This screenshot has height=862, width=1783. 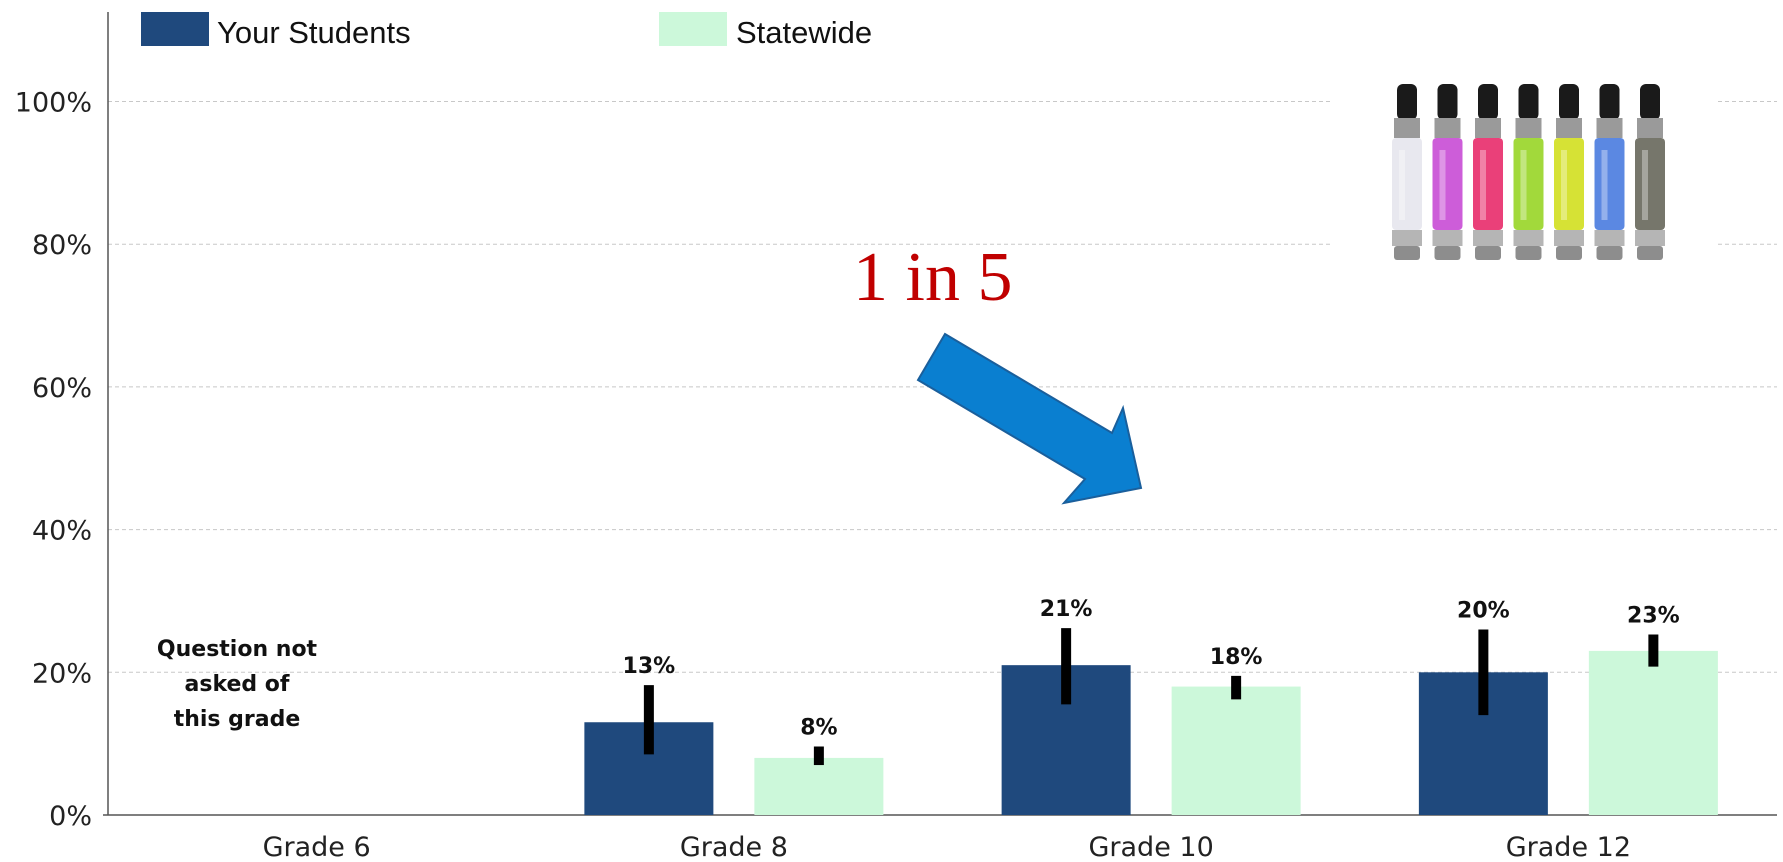 I want to click on y-tick-label: 60%, so click(x=62, y=388).